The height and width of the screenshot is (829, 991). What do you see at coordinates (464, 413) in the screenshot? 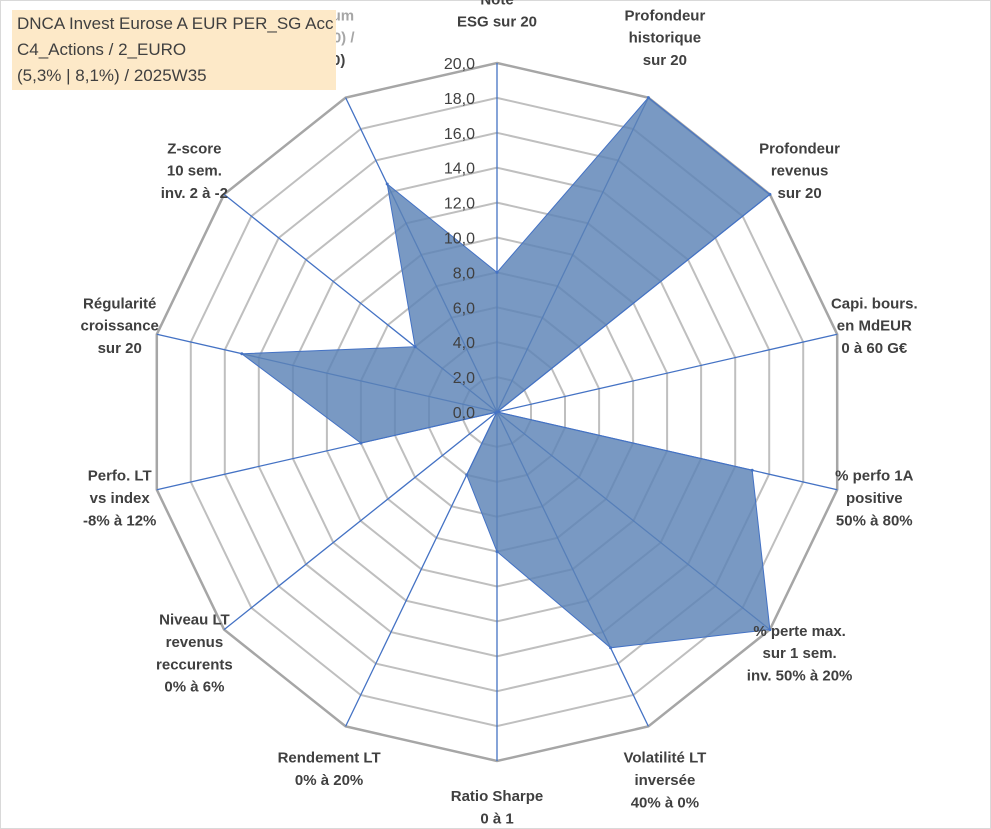
I see `tick-label-0: 0,0` at bounding box center [464, 413].